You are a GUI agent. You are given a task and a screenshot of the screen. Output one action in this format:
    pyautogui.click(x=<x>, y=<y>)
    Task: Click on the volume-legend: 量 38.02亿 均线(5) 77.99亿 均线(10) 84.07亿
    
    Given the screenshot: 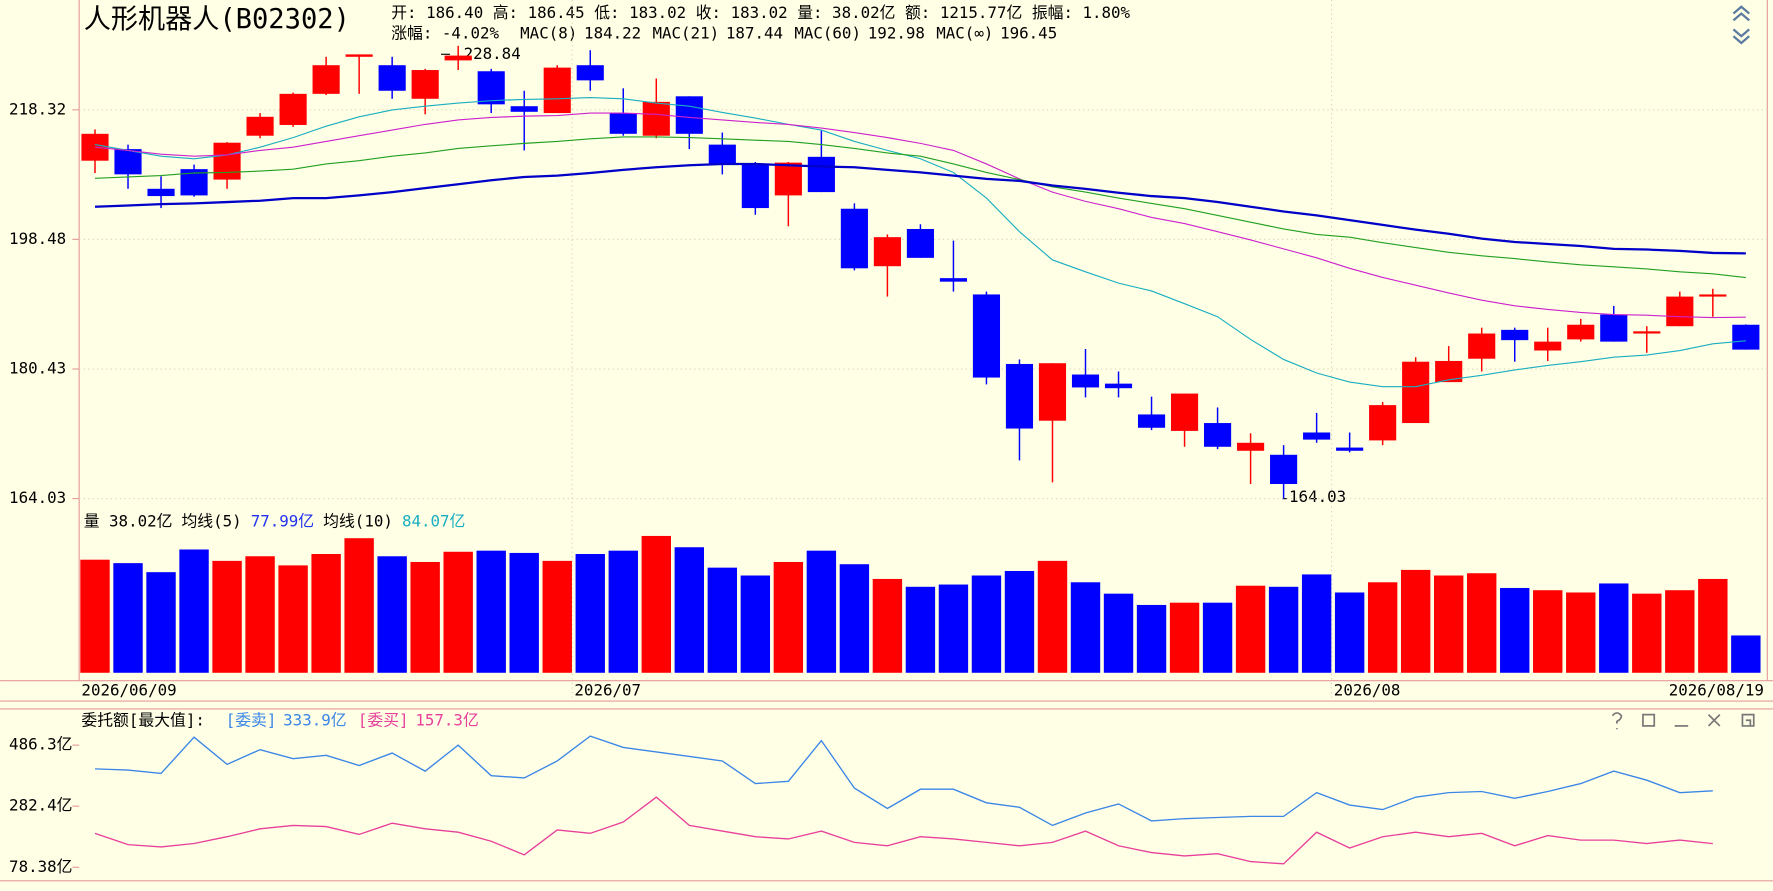 What is the action you would take?
    pyautogui.click(x=275, y=520)
    